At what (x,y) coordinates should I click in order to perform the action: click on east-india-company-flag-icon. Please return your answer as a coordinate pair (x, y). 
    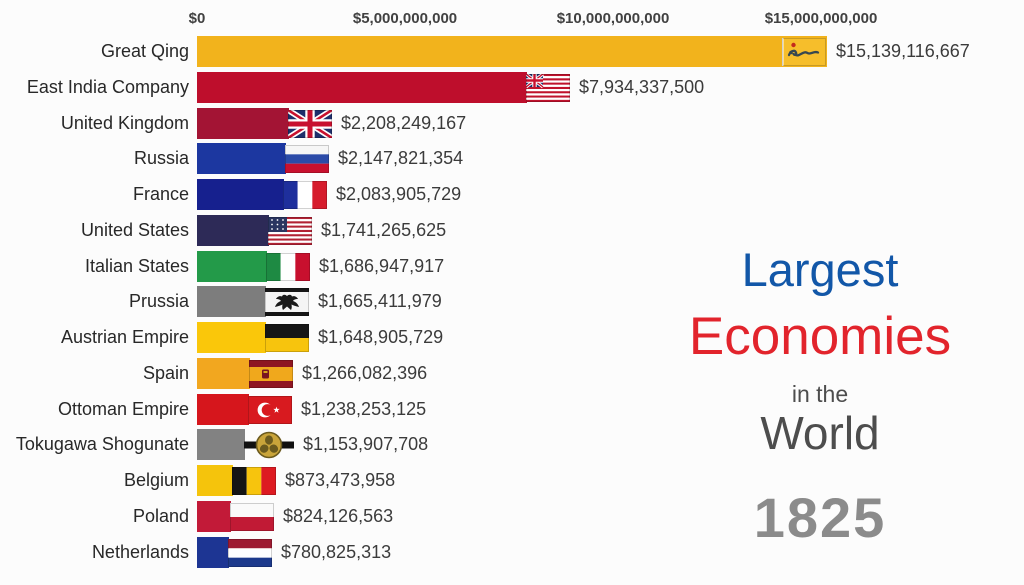
    Looking at the image, I should click on (548, 88).